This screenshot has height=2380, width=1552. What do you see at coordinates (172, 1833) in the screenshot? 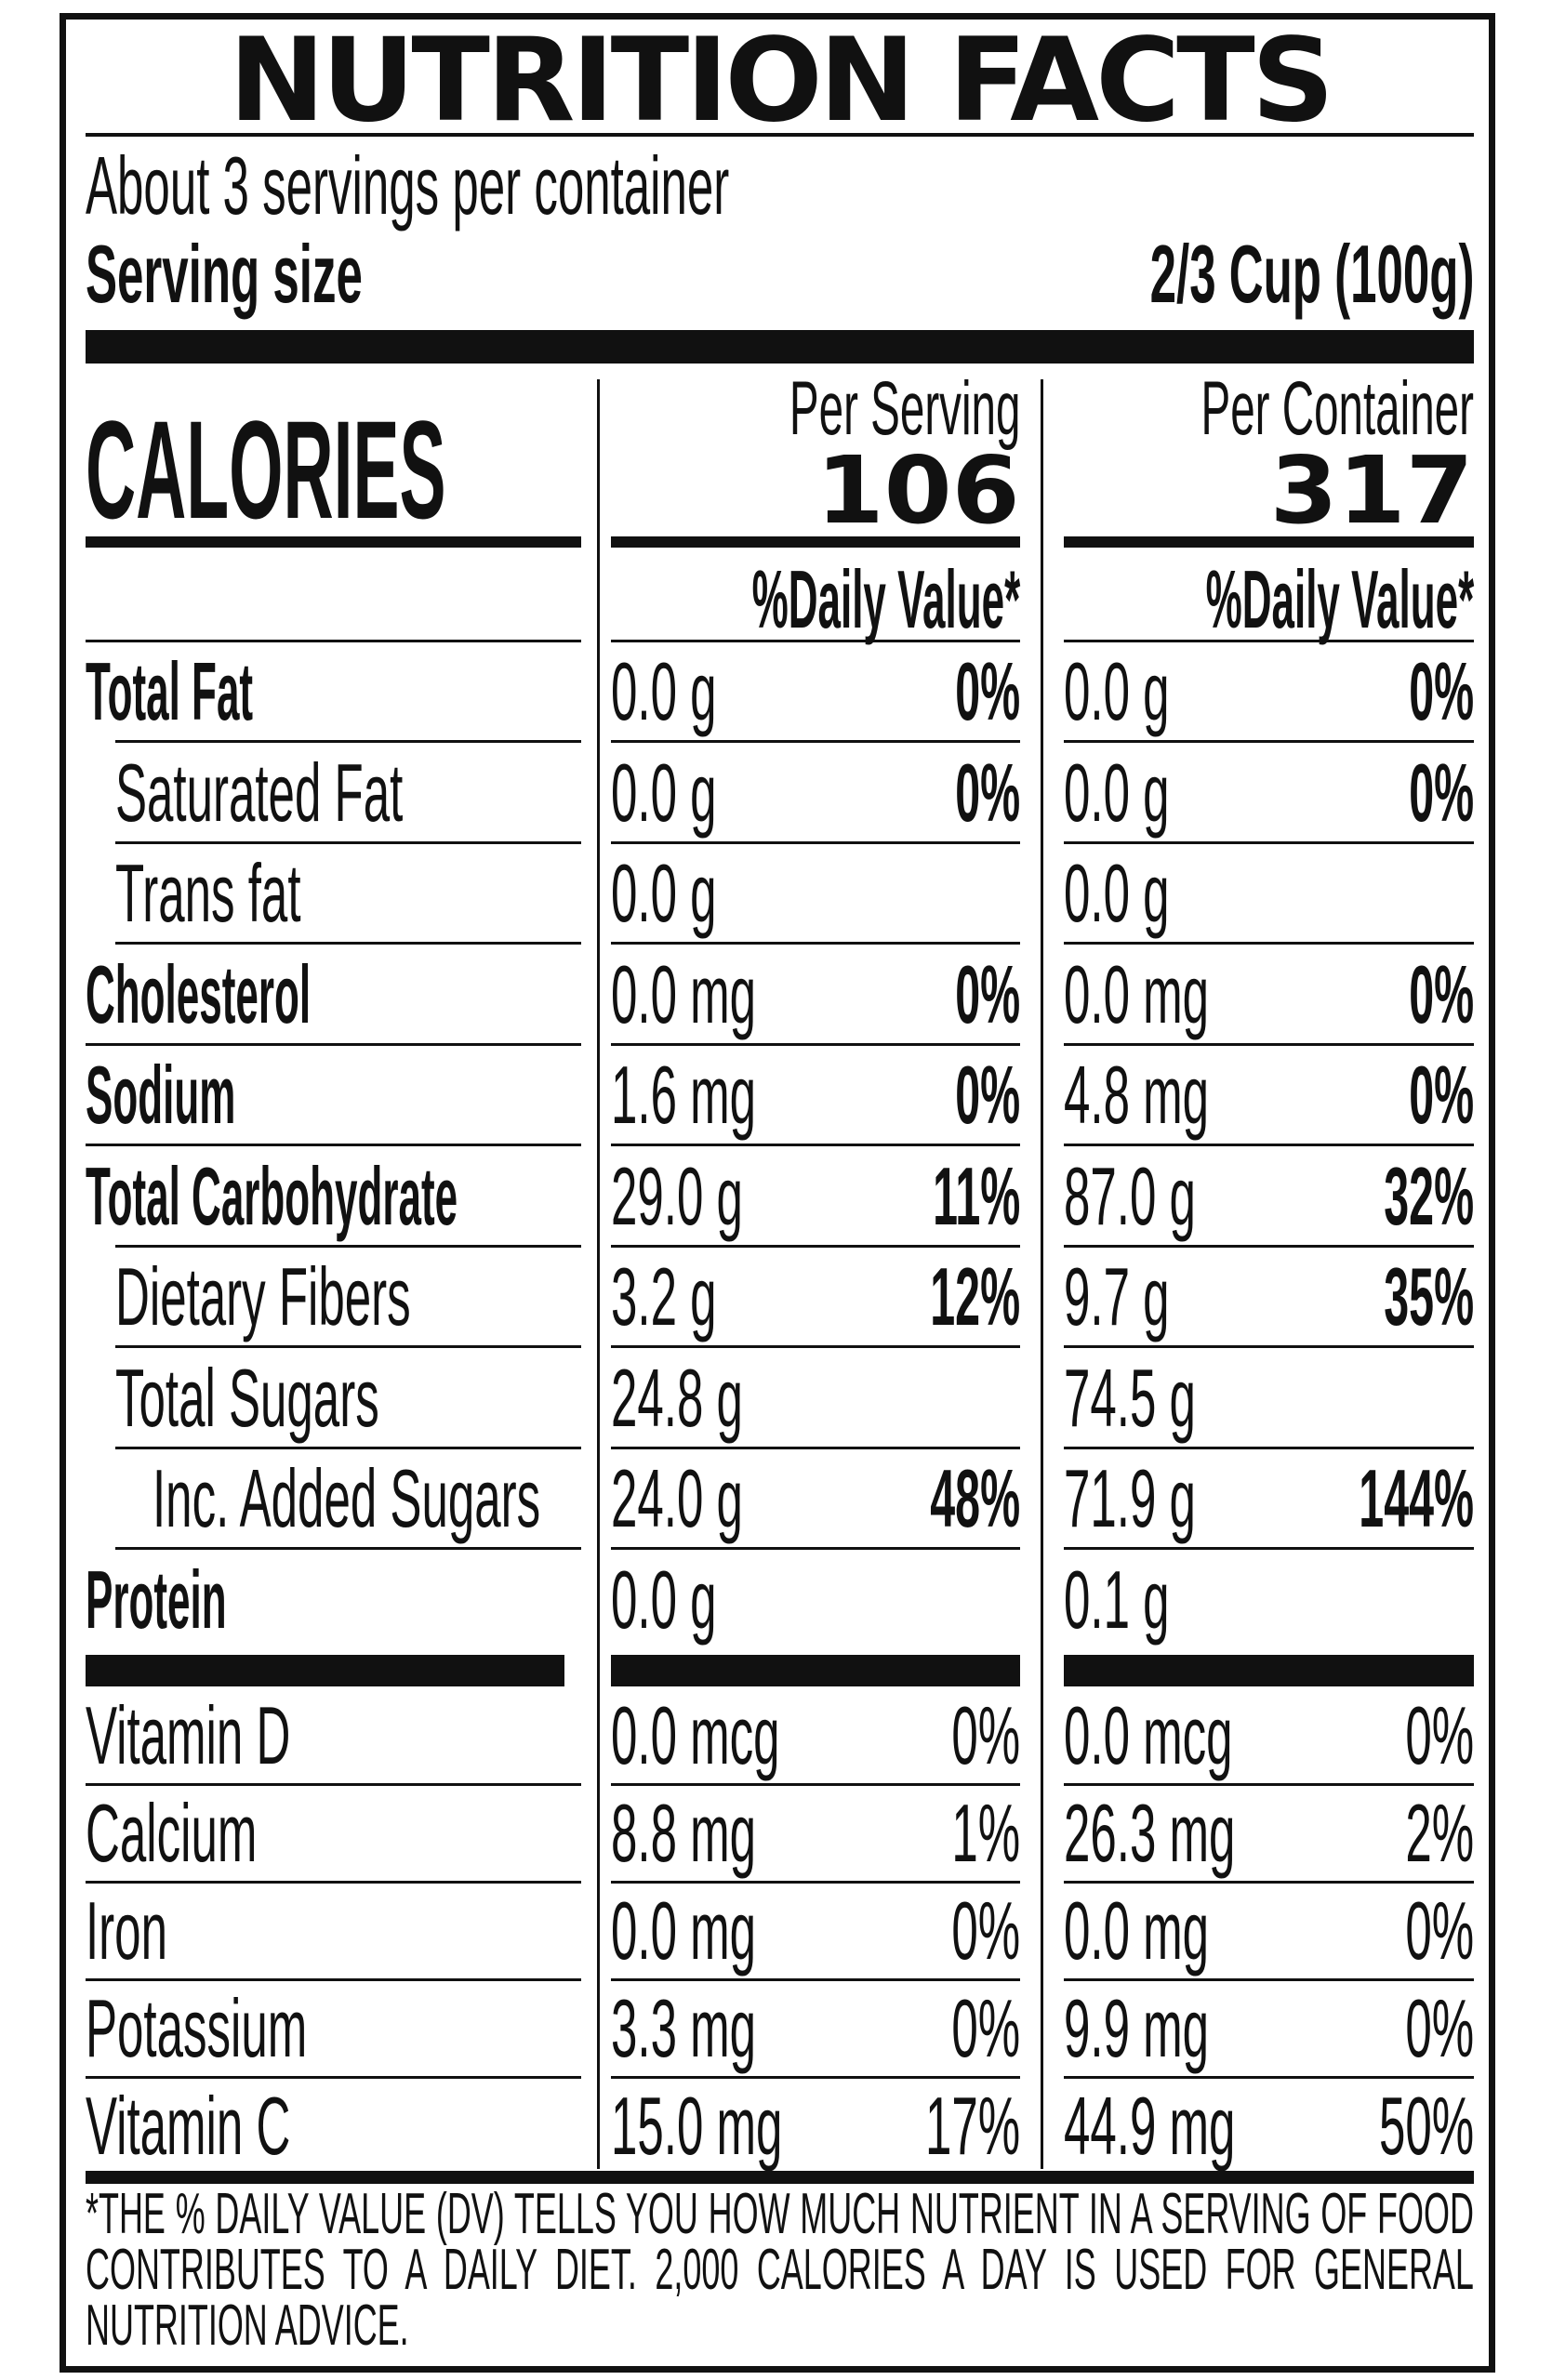
I see `vitamin-label-text: Calcium` at bounding box center [172, 1833].